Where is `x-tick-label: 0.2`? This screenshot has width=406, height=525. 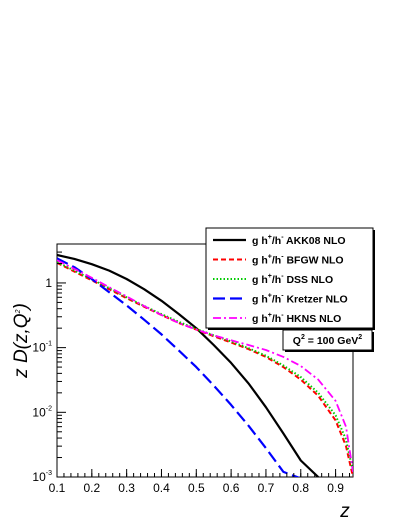 x-tick-label: 0.2 is located at coordinates (91, 488).